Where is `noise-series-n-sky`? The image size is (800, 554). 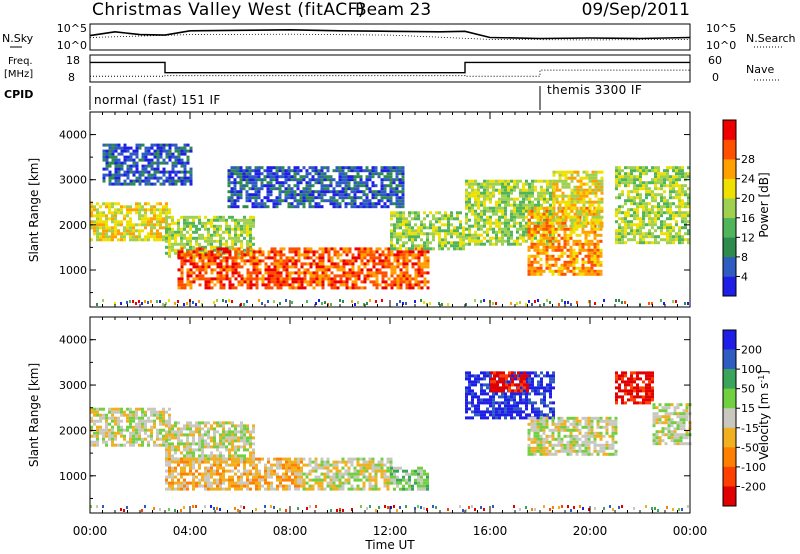 noise-series-n-sky is located at coordinates (390, 34).